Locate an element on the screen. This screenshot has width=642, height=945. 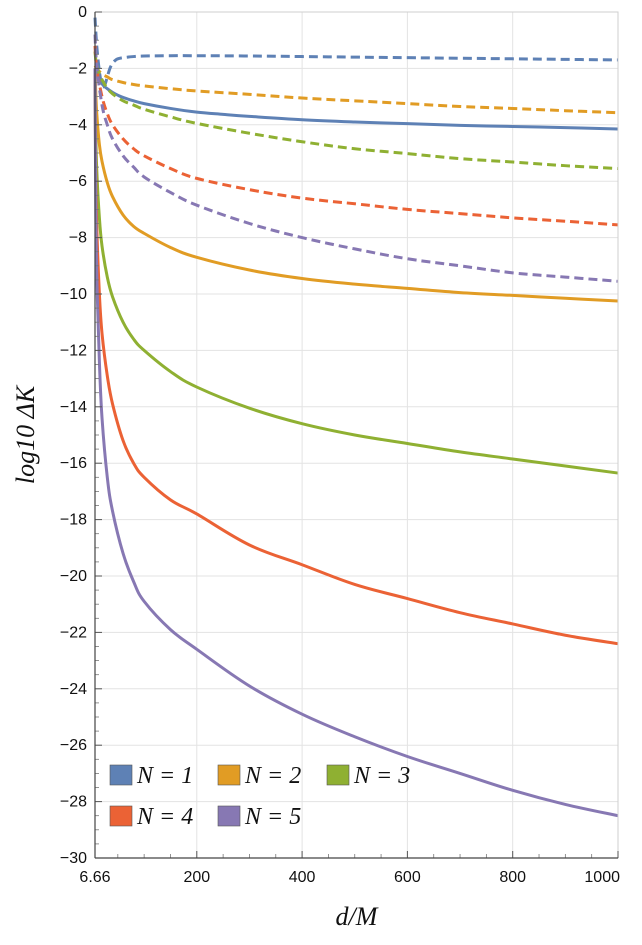
legend: N = 1 N = 2 N = 3 N = 4 N = 5 is located at coordinates (259, 796).